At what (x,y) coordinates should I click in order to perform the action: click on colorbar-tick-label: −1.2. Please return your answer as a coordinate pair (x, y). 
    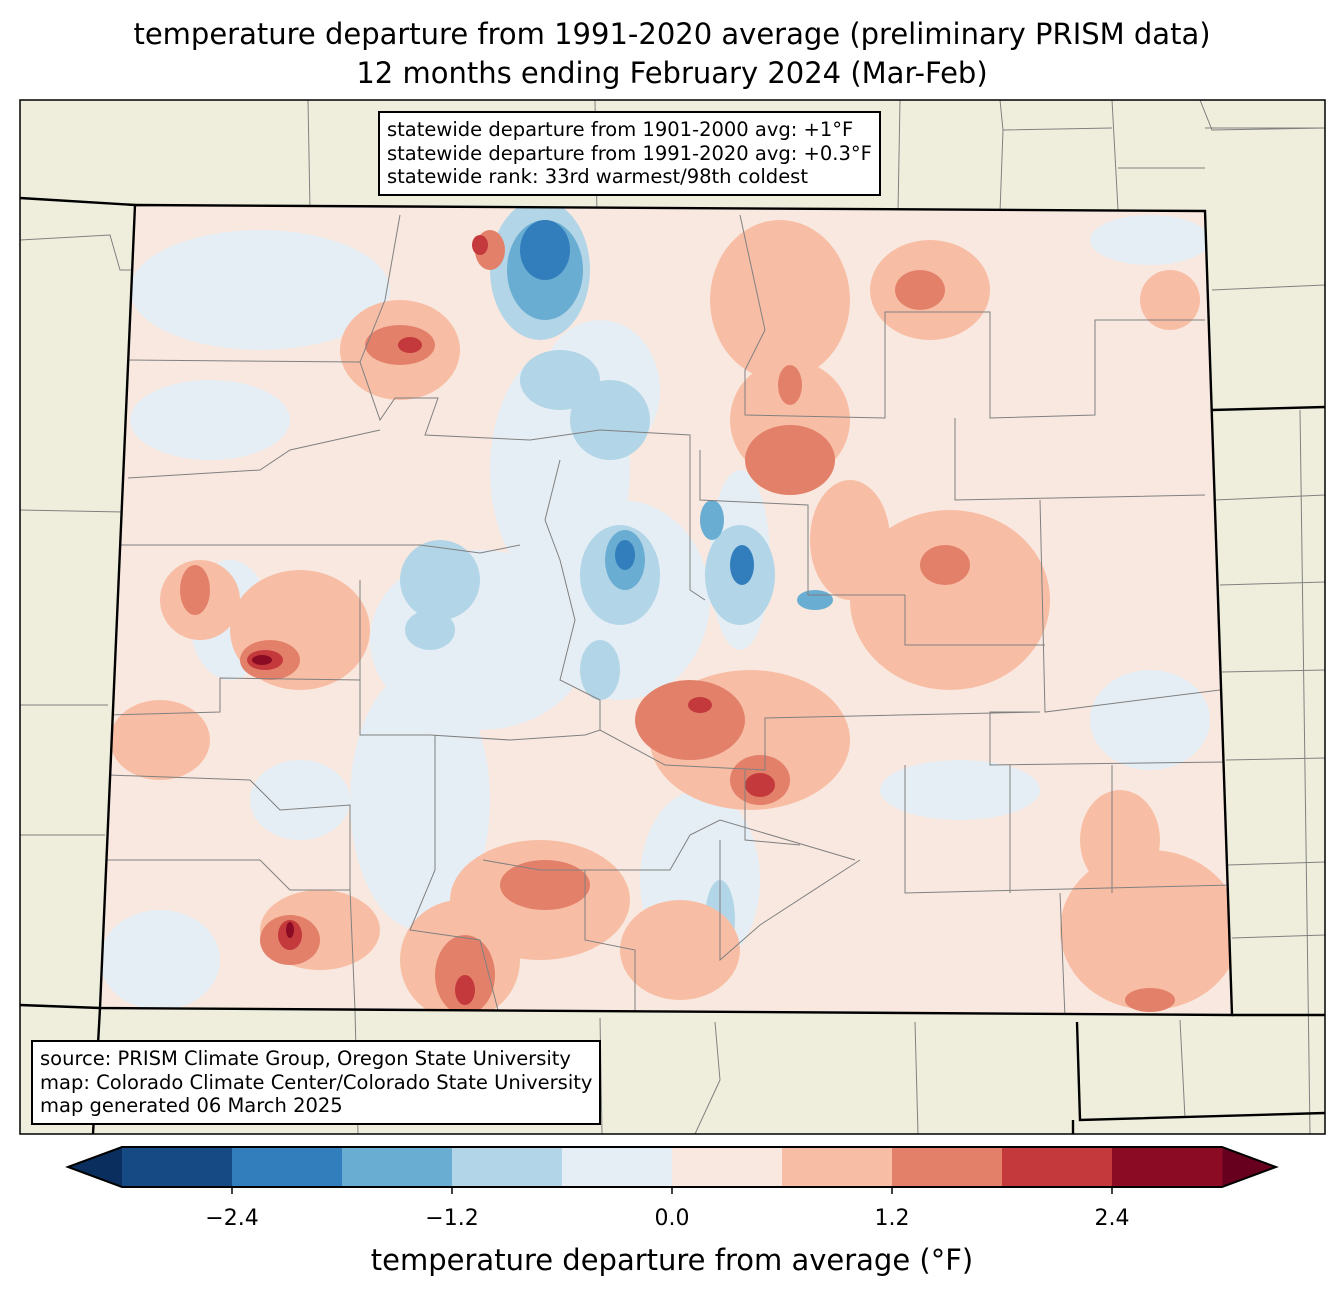
    Looking at the image, I should click on (452, 1218).